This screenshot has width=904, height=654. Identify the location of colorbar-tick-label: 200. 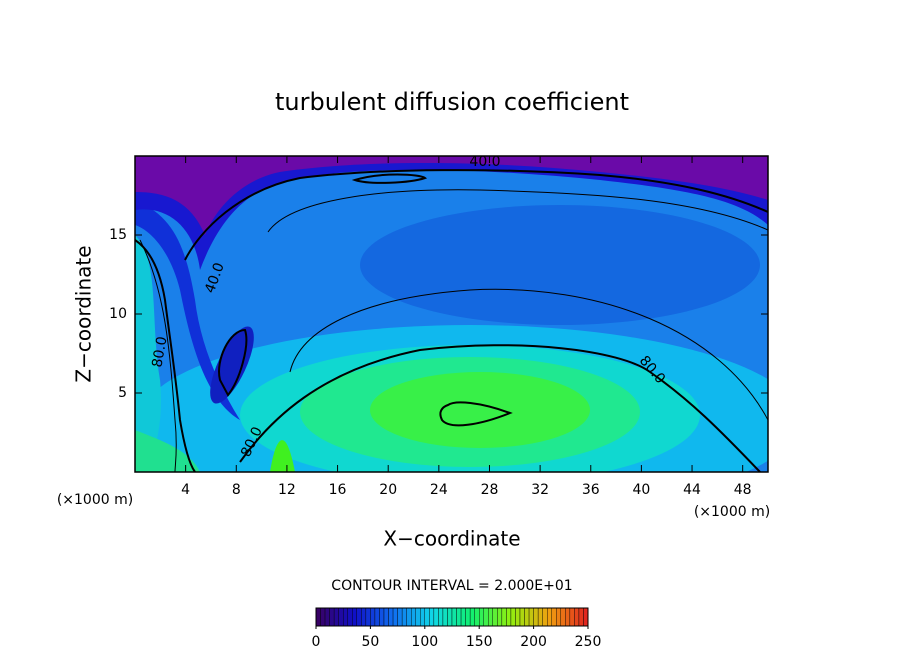
(533, 642).